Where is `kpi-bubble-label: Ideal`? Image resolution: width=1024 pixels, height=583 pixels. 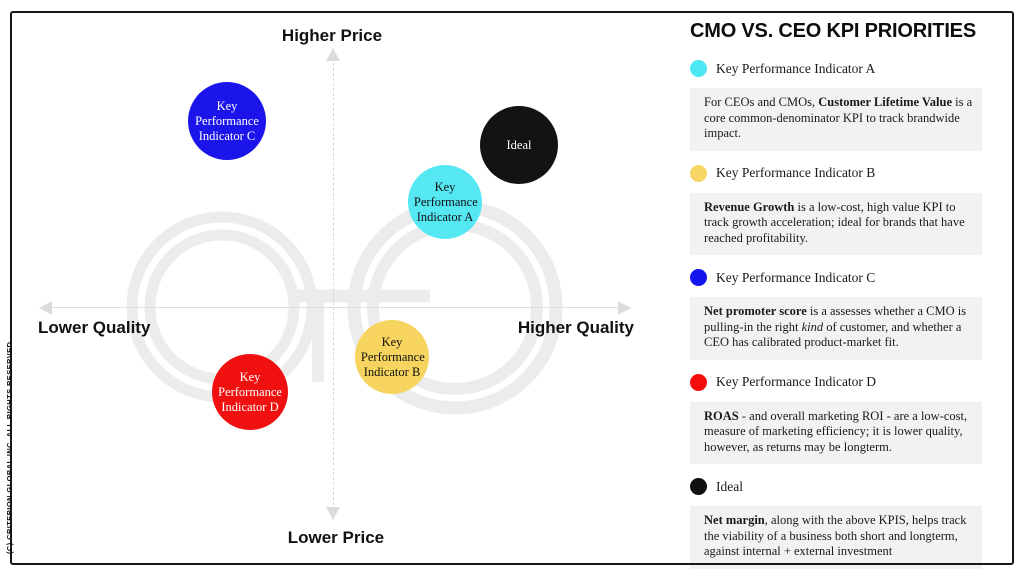
kpi-bubble-label: Ideal is located at coordinates (519, 145).